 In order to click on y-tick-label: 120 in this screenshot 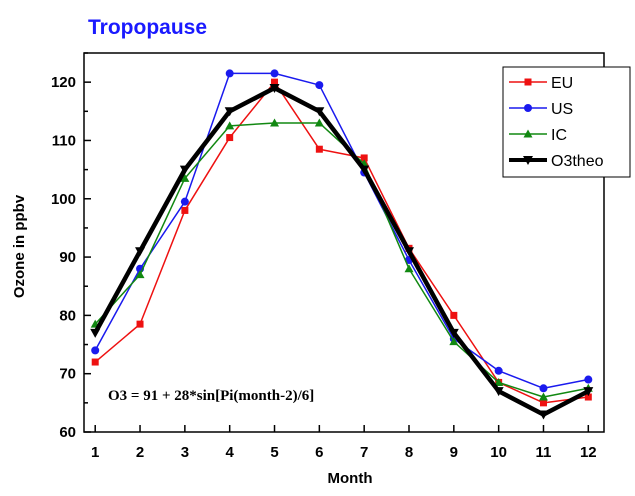, I will do `click(63, 82)`.